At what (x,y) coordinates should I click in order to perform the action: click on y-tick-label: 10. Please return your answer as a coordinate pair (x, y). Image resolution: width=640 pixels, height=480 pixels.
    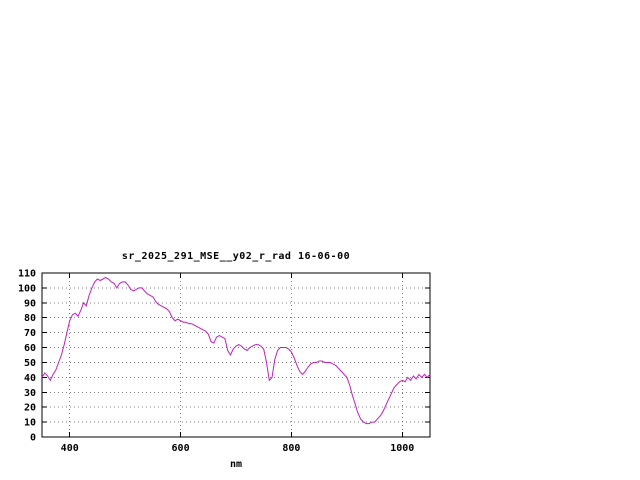
    Looking at the image, I should click on (30, 423).